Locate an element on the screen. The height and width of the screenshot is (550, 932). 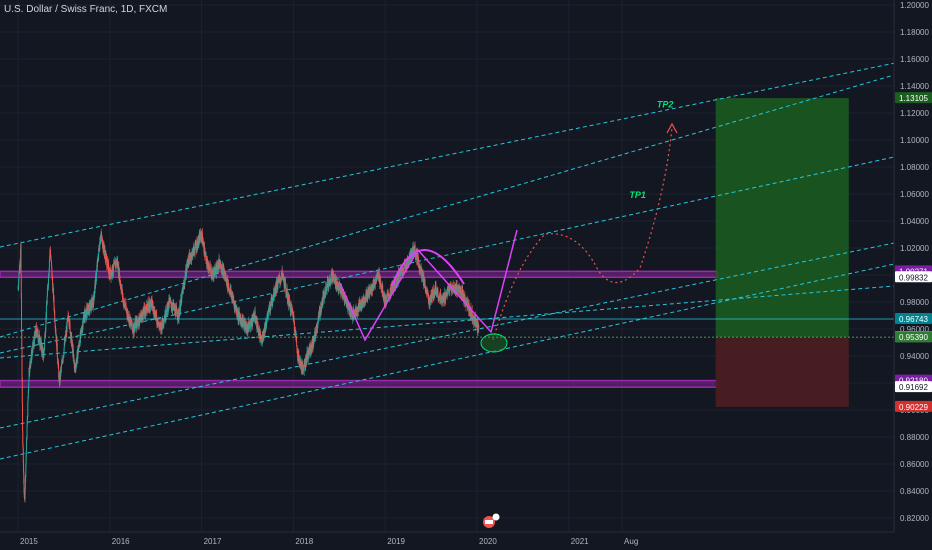
long-position-tool is located at coordinates (782, 252).